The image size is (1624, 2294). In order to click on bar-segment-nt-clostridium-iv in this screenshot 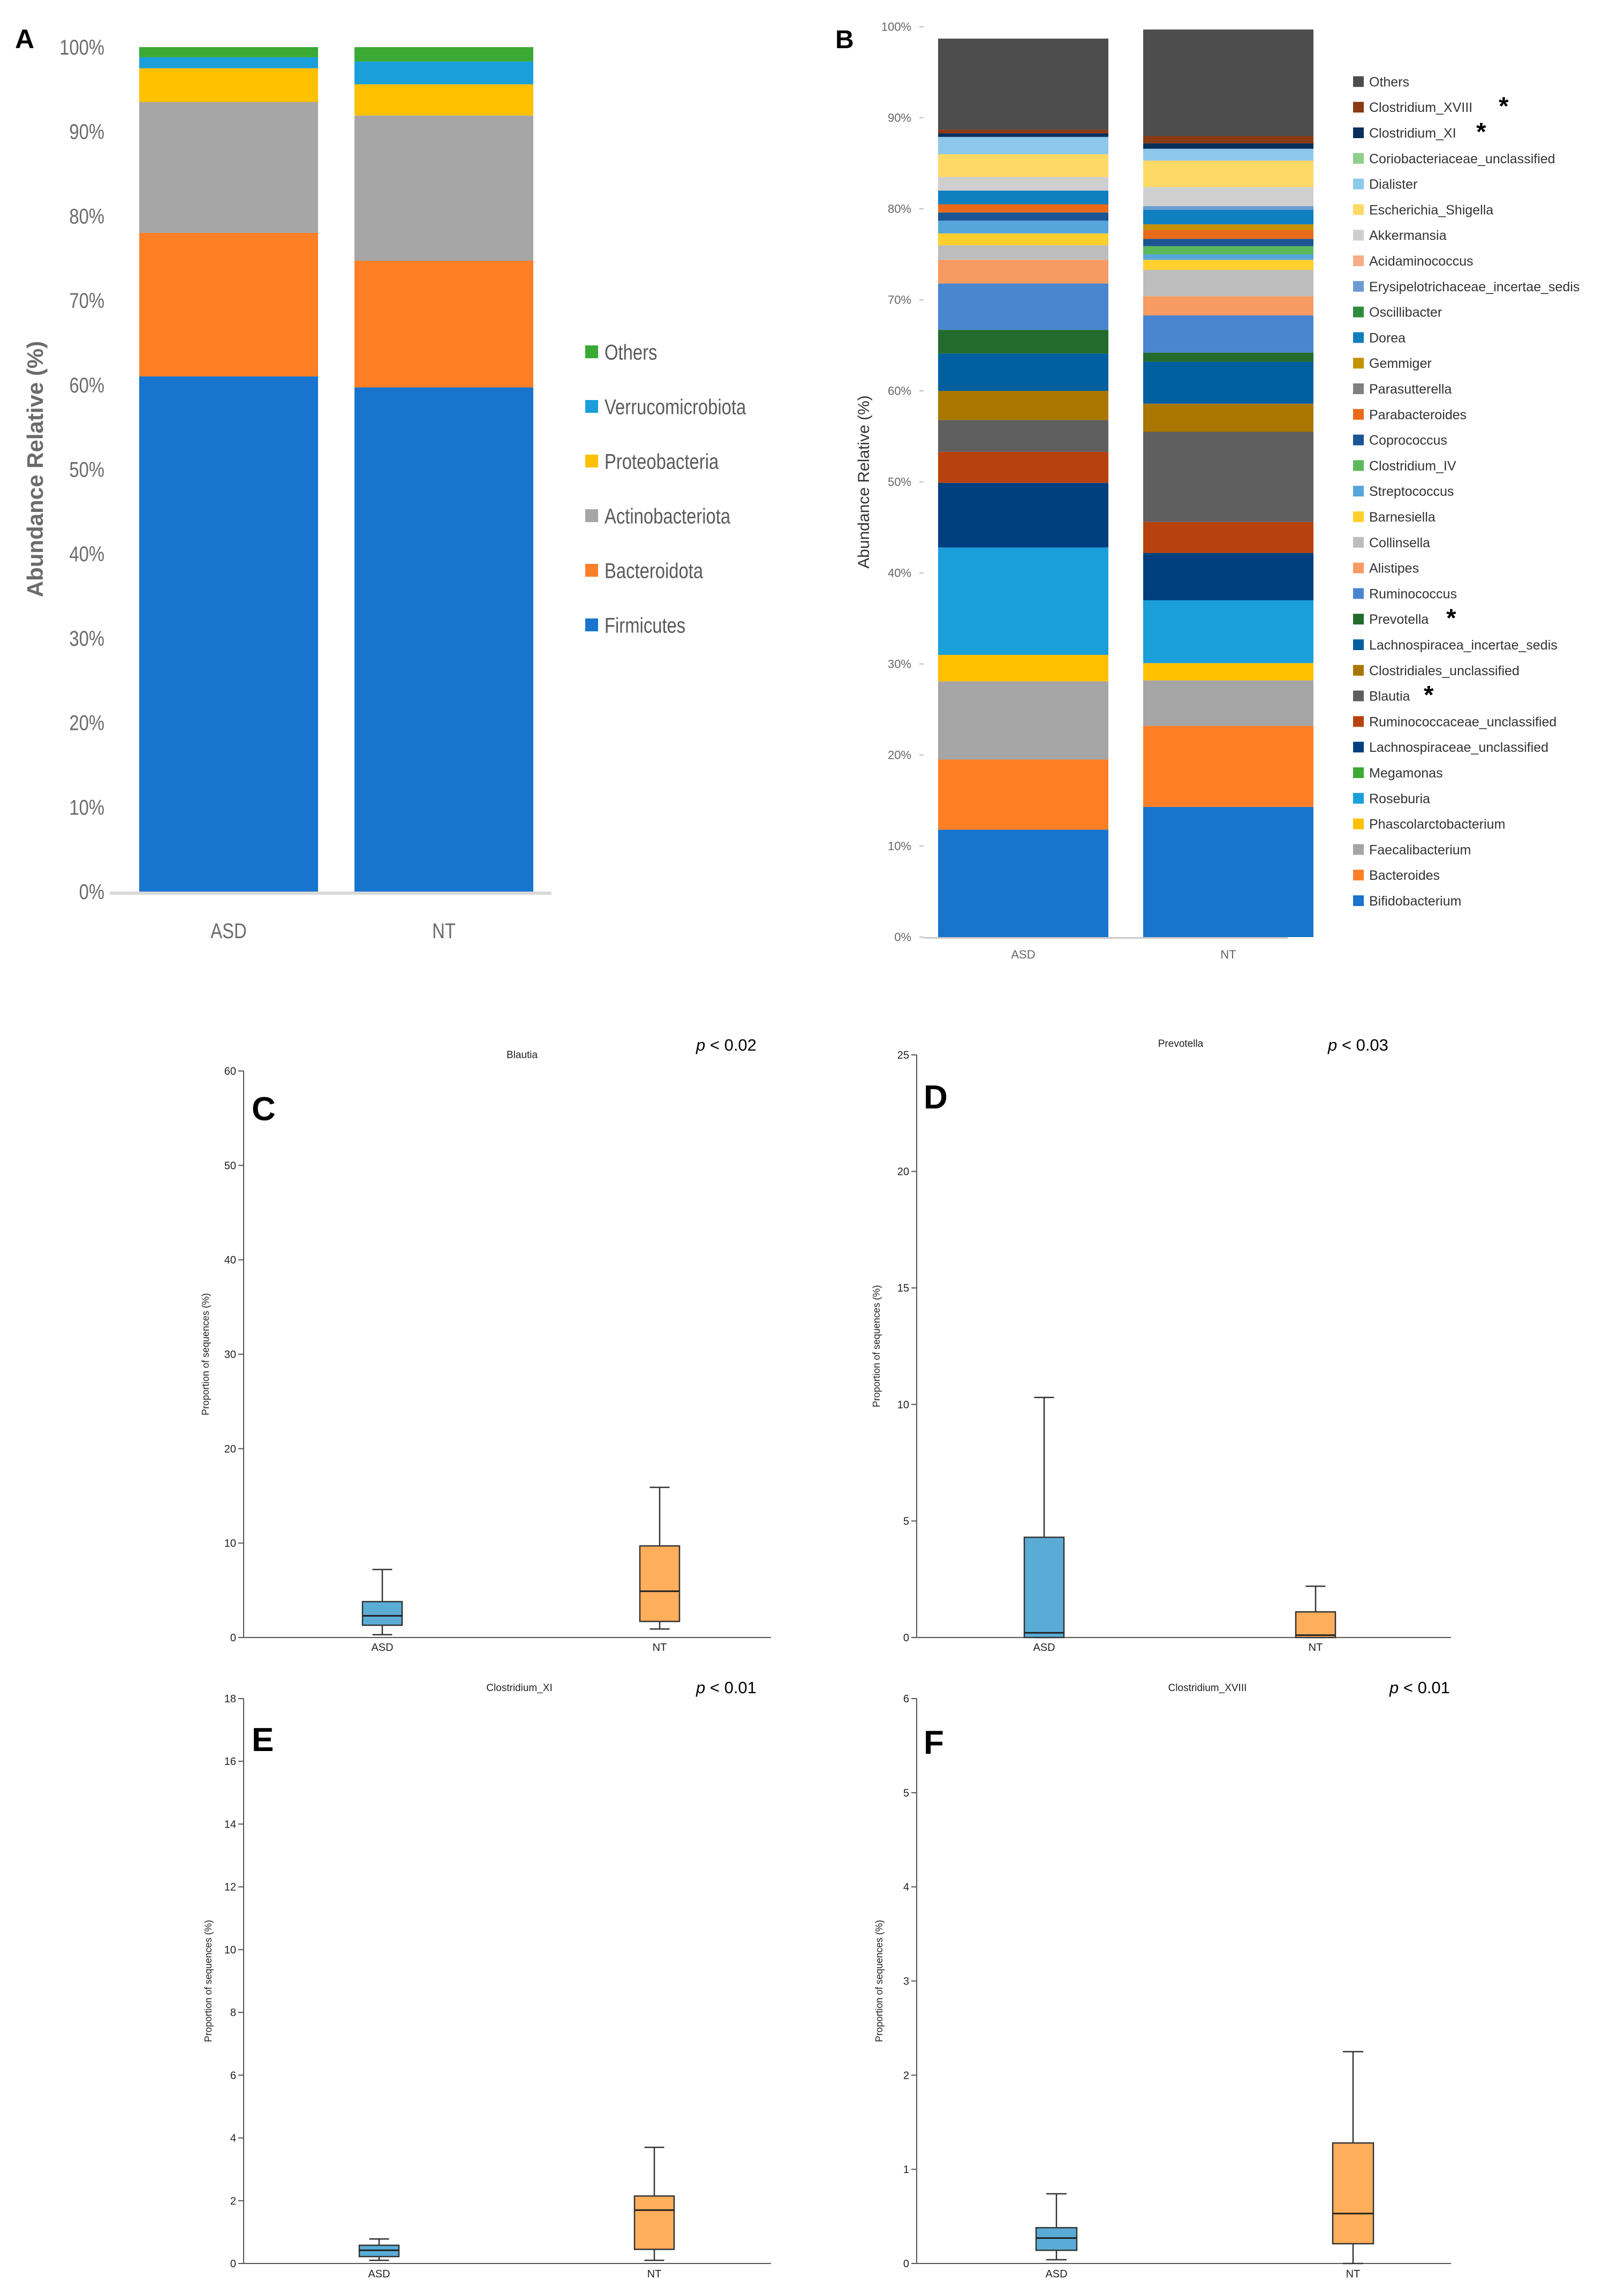, I will do `click(1228, 250)`.